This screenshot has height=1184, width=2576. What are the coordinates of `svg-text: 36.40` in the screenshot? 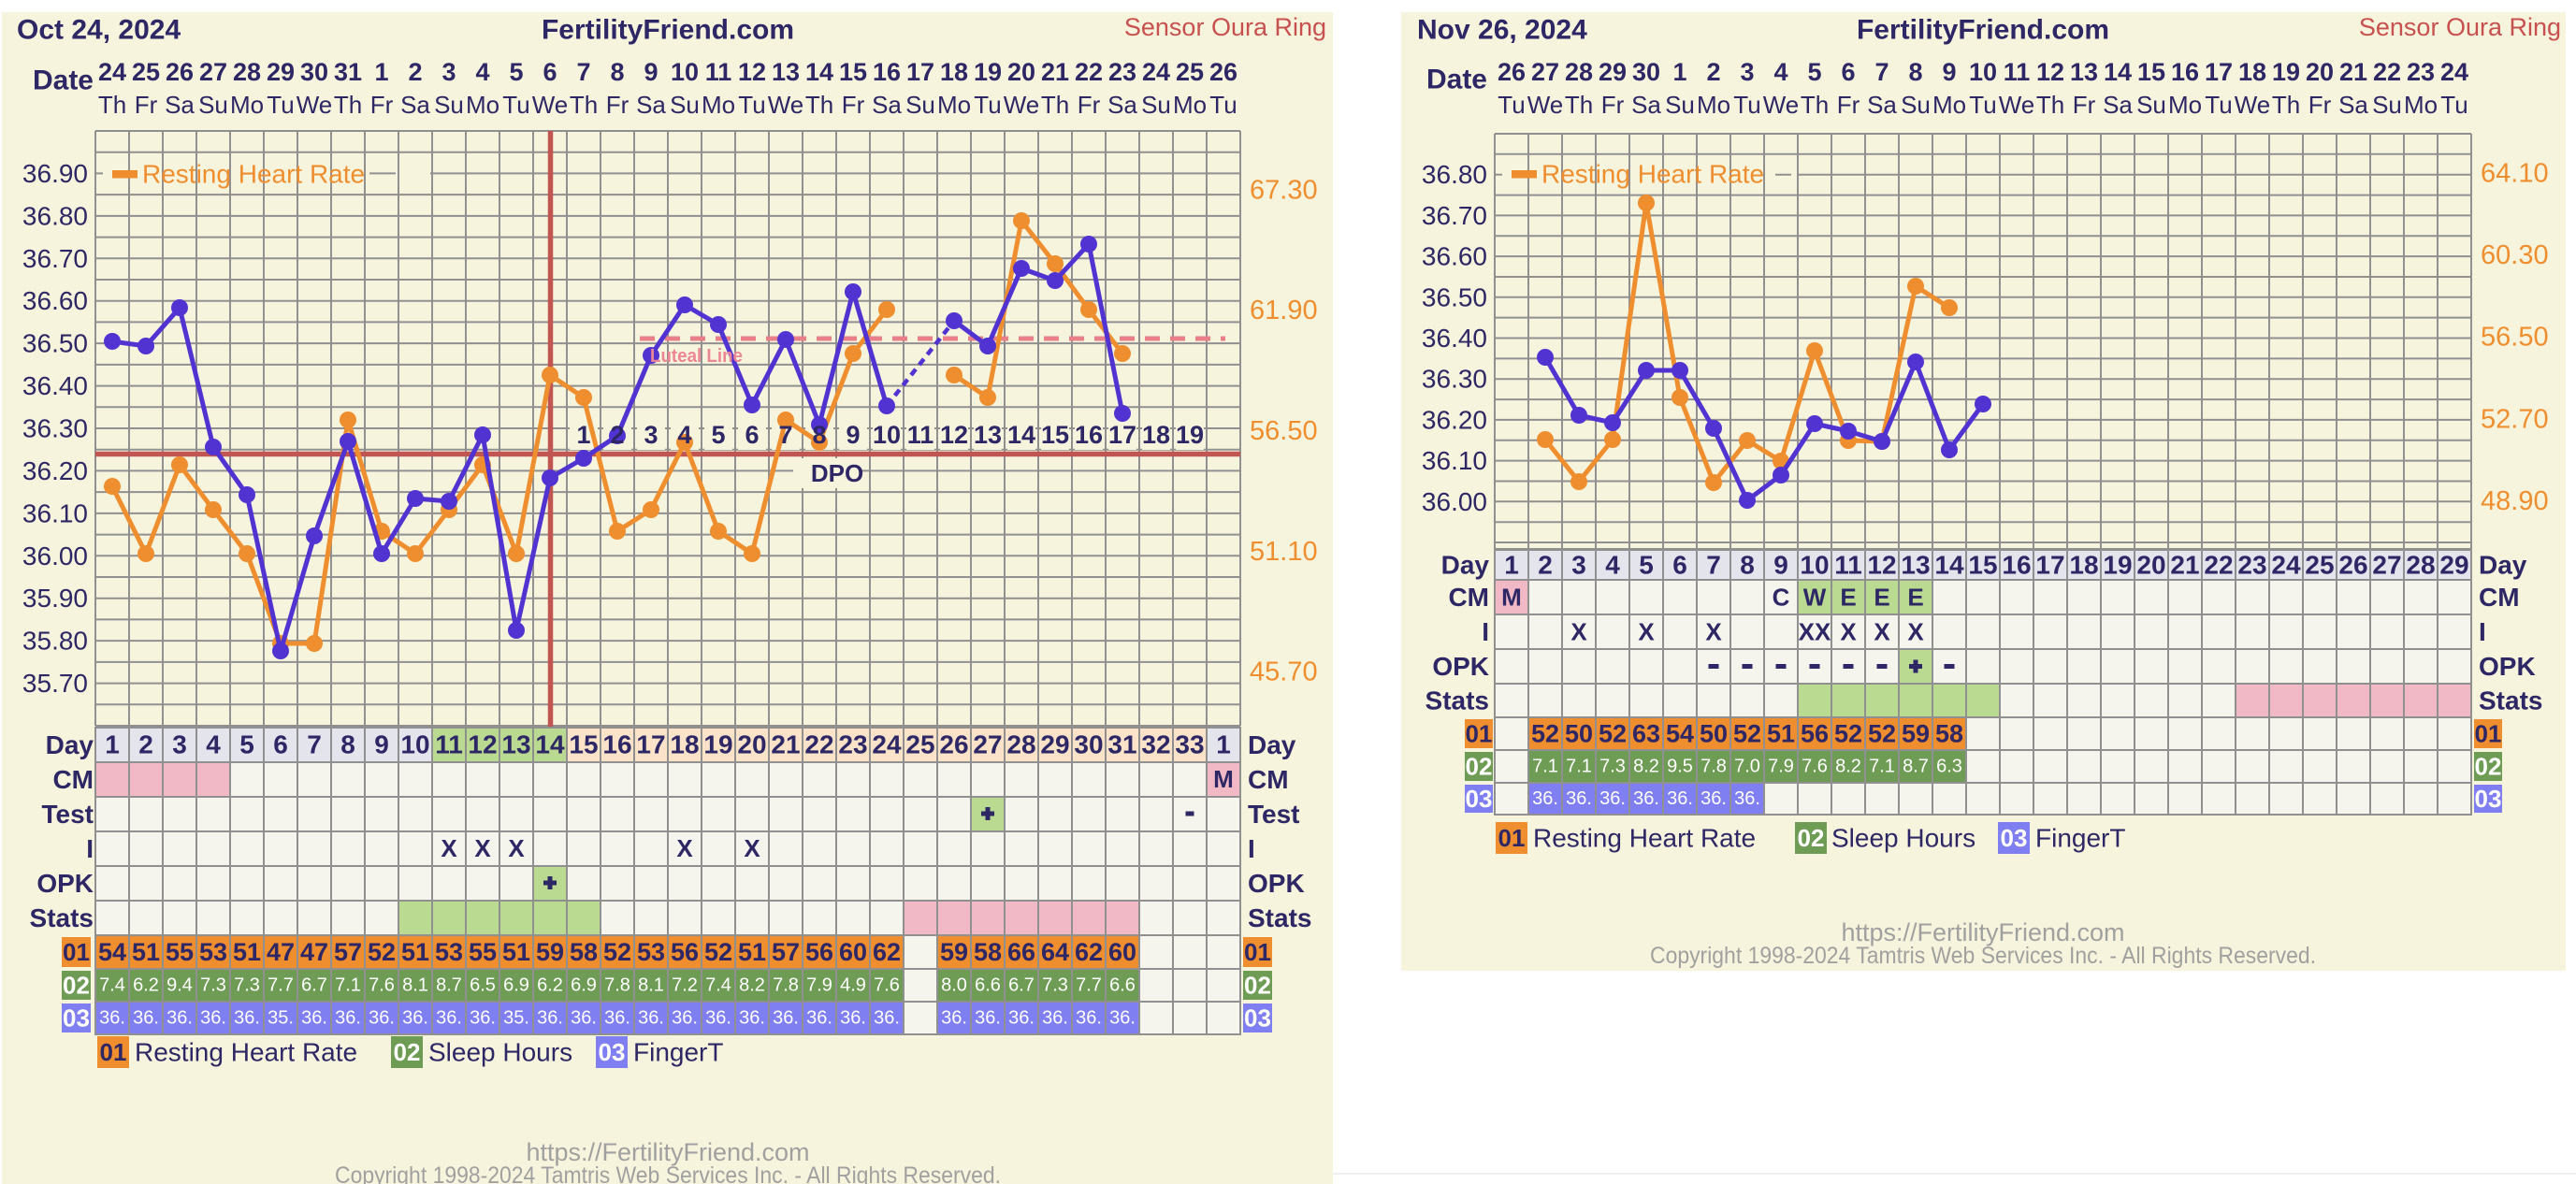 It's located at (55, 385).